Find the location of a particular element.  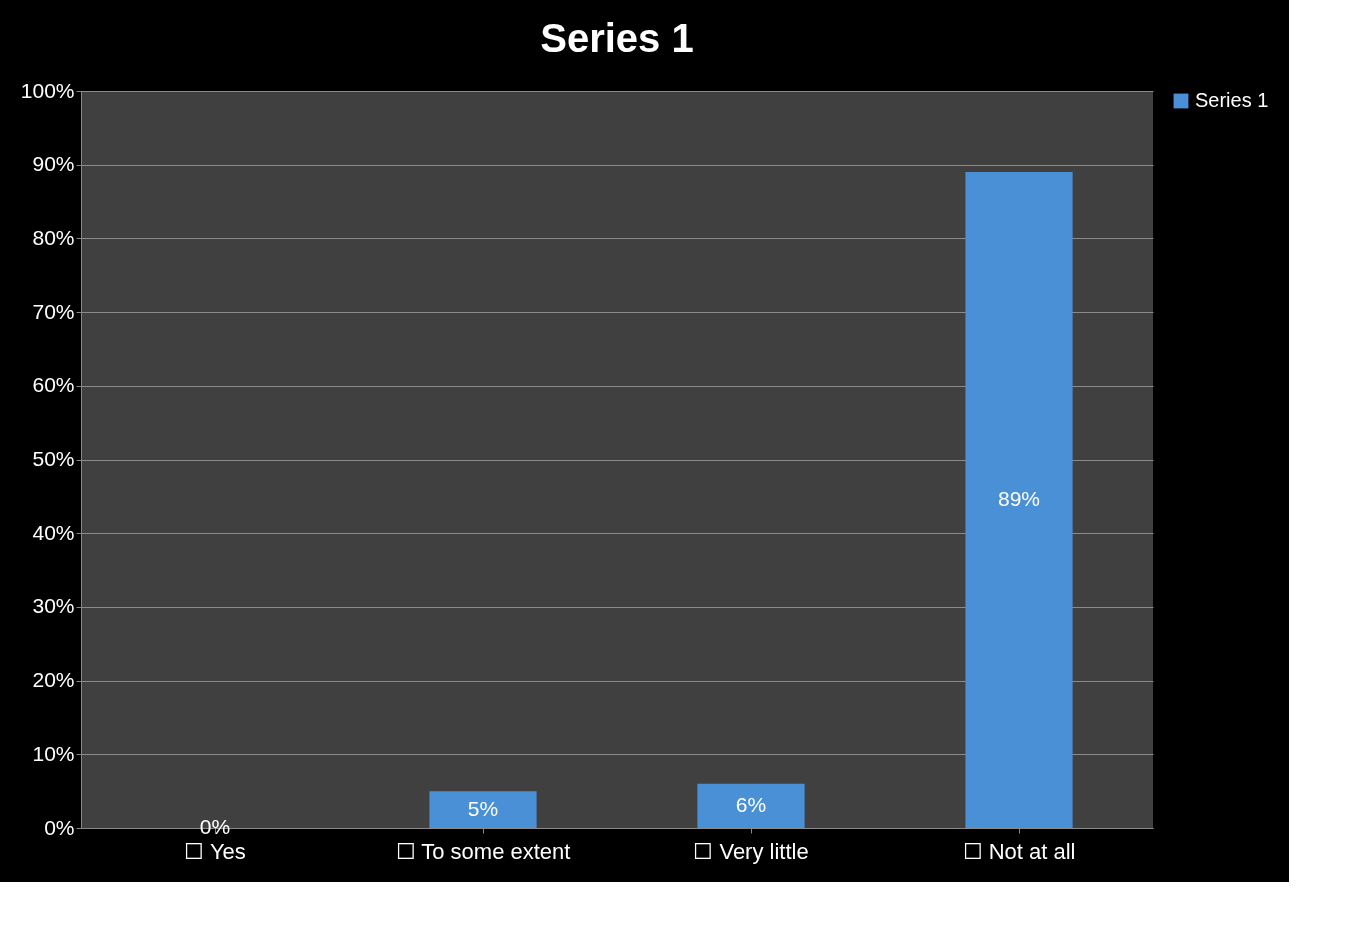

x-tick-label: ☐ Very little is located at coordinates (751, 851).